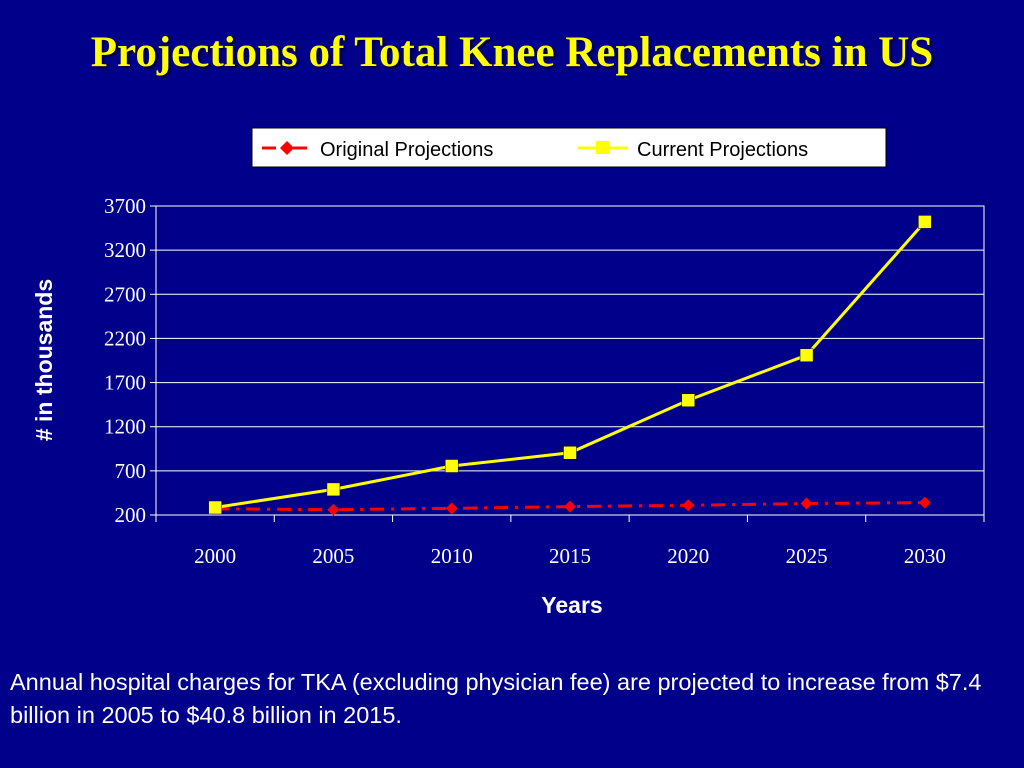  I want to click on x-tick-label: 2030, so click(925, 556).